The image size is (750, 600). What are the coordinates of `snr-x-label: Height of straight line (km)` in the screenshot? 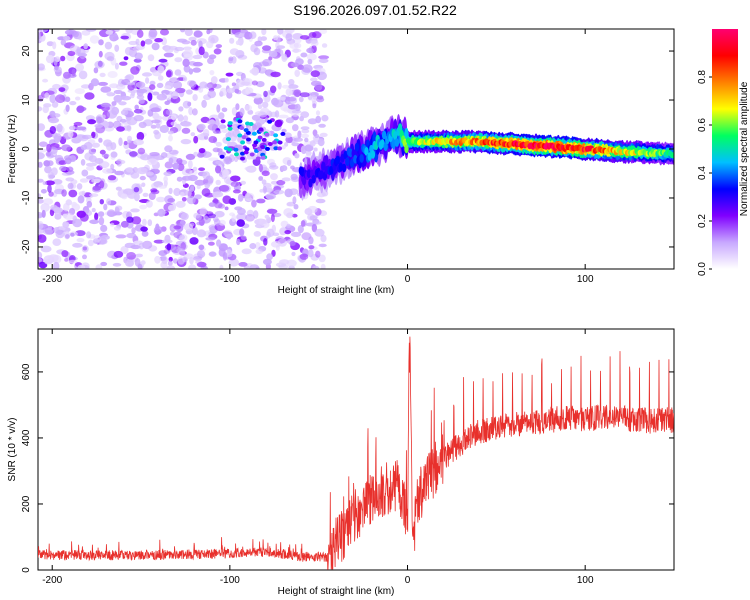 It's located at (336, 591).